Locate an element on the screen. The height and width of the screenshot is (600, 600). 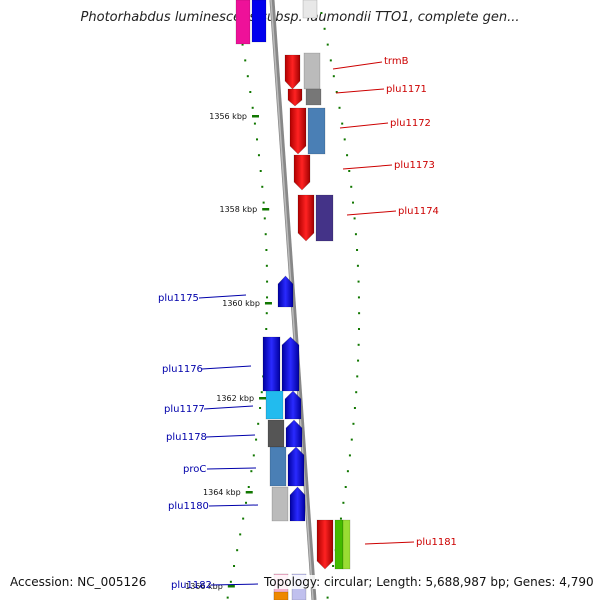
scale-tick-label: 1364 kbp is located at coordinates (222, 492).